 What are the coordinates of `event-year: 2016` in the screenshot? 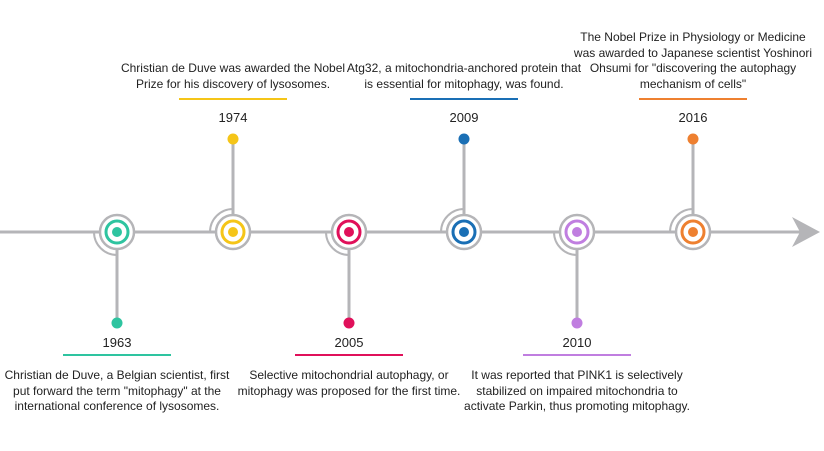 It's located at (693, 117).